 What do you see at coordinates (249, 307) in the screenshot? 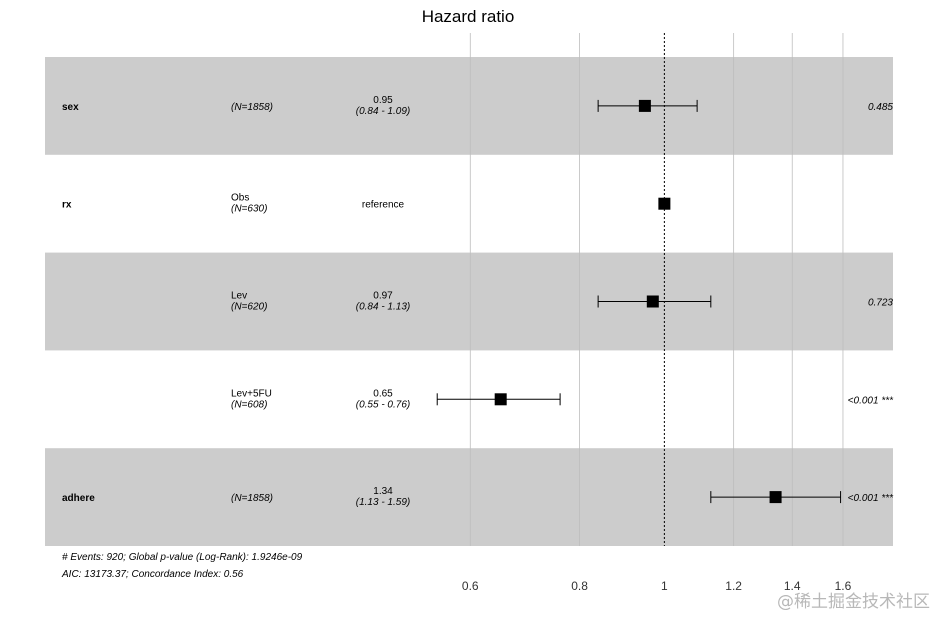
I see `n-label: (N=620)` at bounding box center [249, 307].